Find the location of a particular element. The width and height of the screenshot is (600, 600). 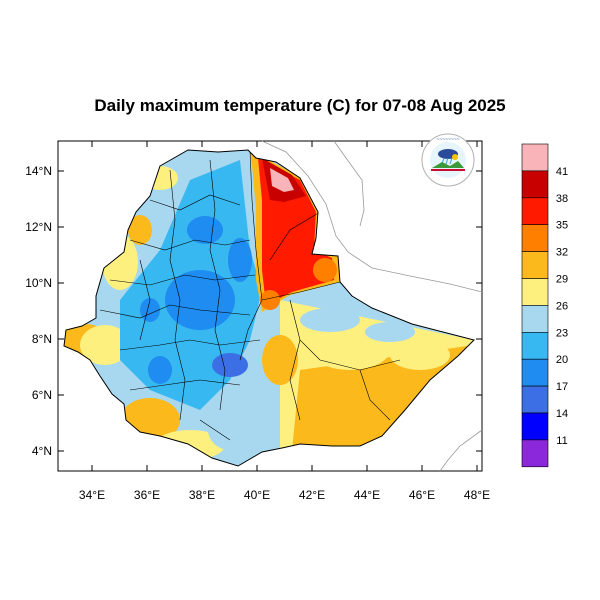

colorbar-label: 11 is located at coordinates (561, 441).